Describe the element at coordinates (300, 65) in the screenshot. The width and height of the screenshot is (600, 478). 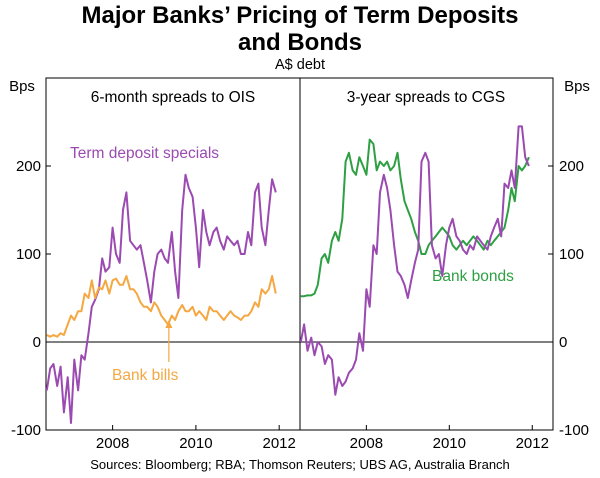
I see `chart-subtitle: A$ debt` at that location.